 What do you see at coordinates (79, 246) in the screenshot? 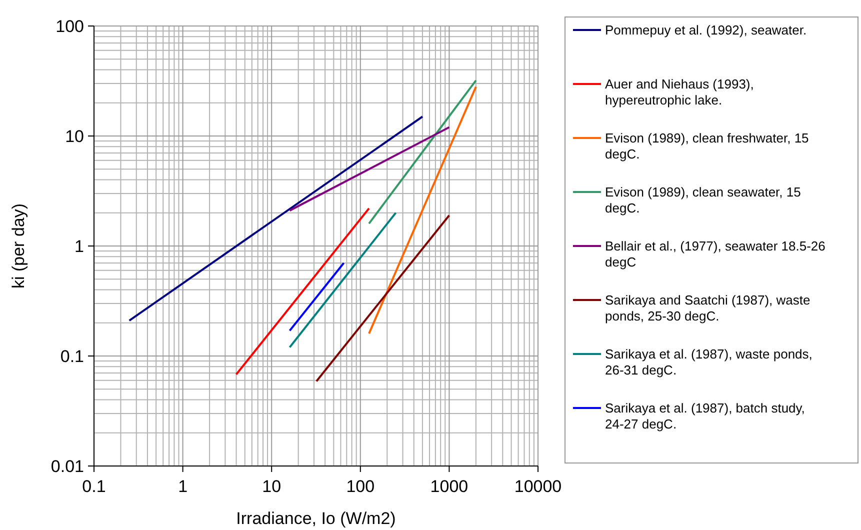
I see `y-tick-label: 1` at bounding box center [79, 246].